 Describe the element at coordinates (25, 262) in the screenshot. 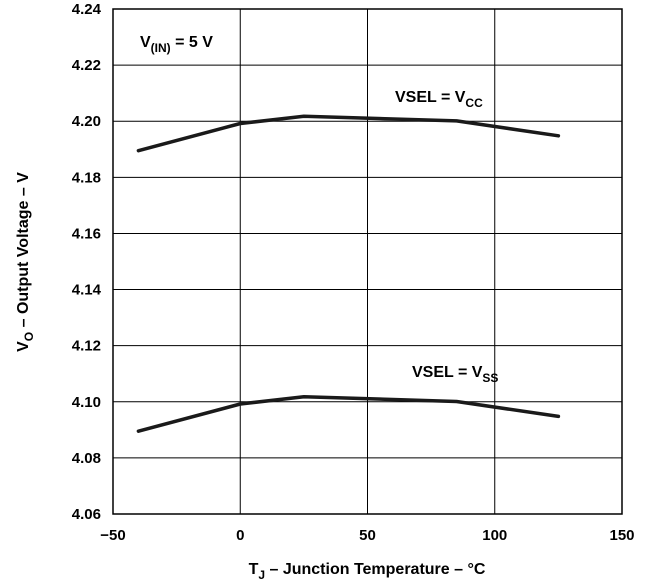

I see `y-axis-label: VO – Output Voltage – V` at that location.